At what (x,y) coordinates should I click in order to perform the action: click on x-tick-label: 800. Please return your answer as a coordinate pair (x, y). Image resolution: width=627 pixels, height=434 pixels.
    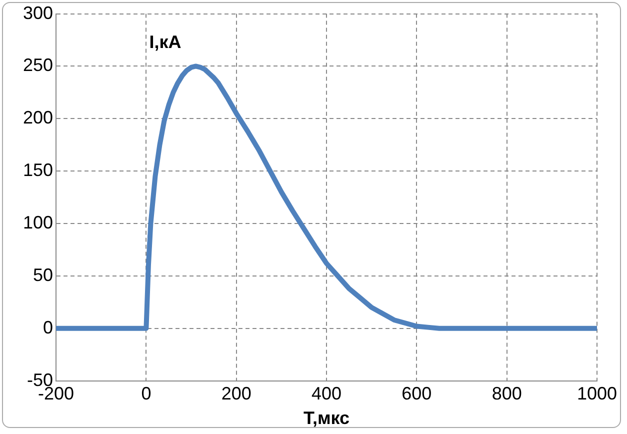
    Looking at the image, I should click on (507, 394).